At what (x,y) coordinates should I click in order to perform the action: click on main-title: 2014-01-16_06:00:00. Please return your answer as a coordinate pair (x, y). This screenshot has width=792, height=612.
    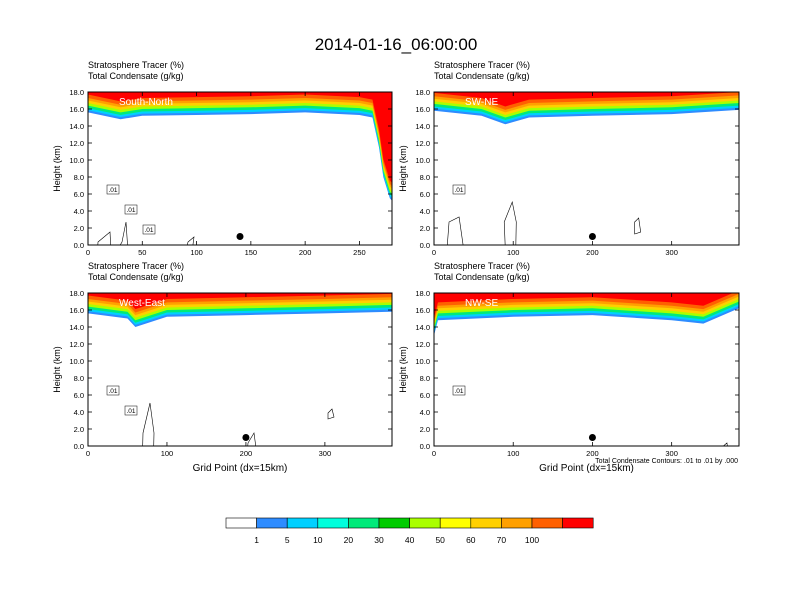
    Looking at the image, I should click on (396, 44).